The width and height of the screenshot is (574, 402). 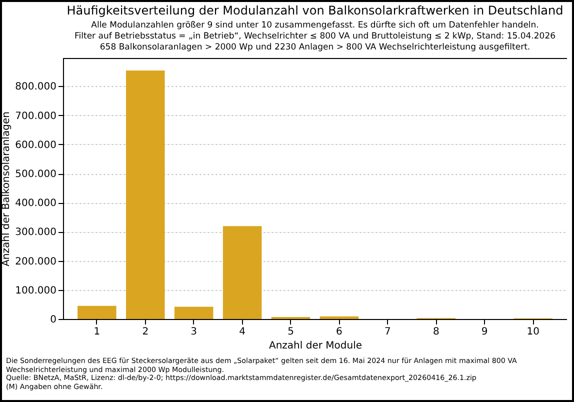 What do you see at coordinates (436, 332) in the screenshot?
I see `x-tick-label: 8` at bounding box center [436, 332].